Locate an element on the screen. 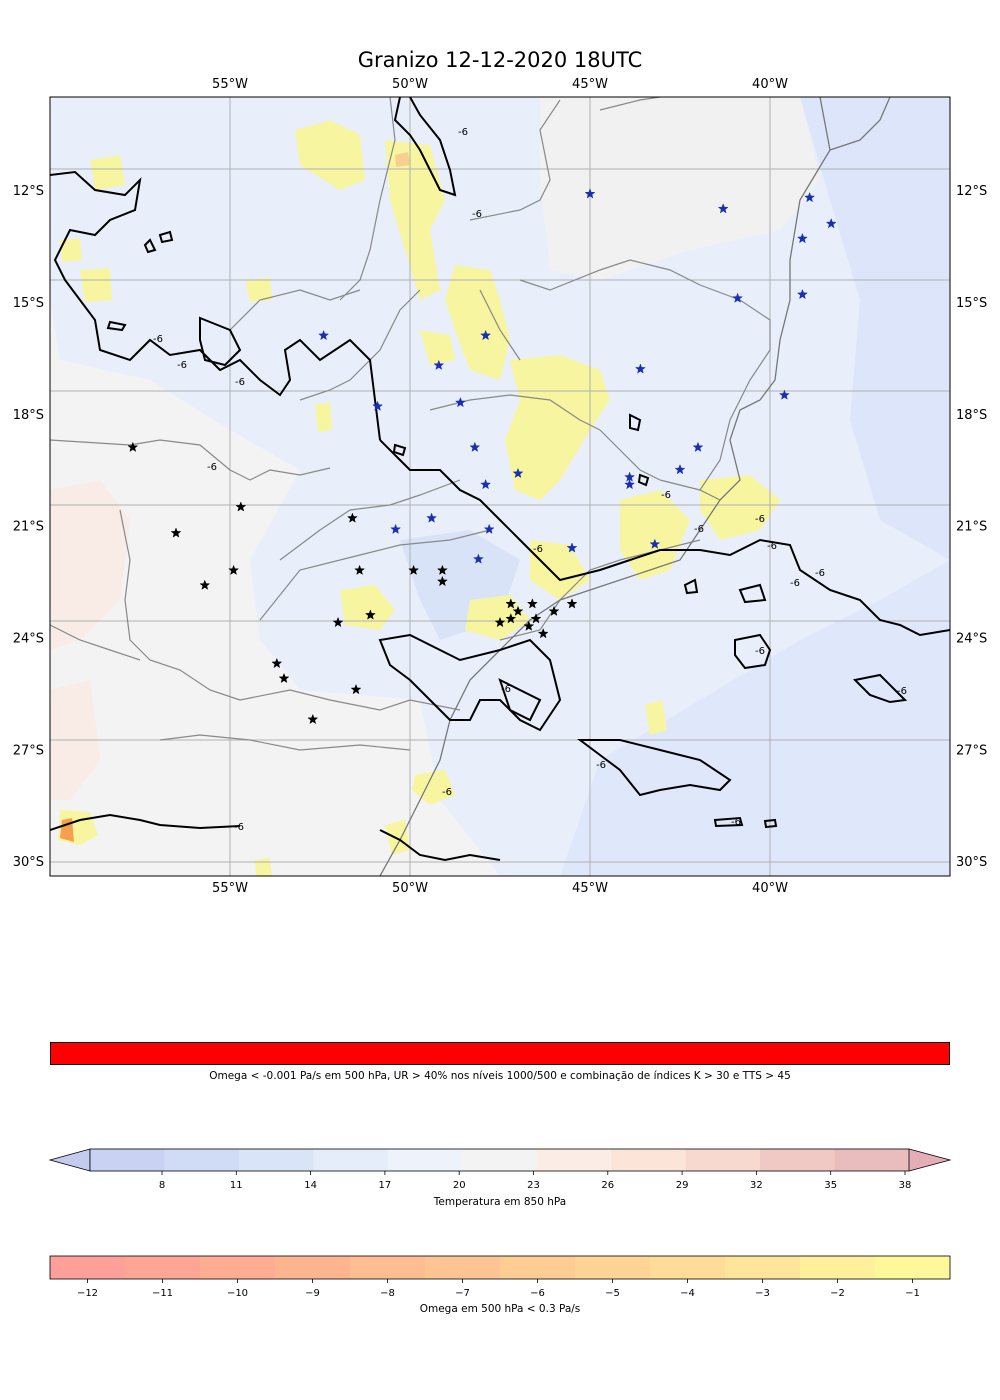 This screenshot has height=1400, width=1000. temperature-field-west-warm is located at coordinates (90, 565).